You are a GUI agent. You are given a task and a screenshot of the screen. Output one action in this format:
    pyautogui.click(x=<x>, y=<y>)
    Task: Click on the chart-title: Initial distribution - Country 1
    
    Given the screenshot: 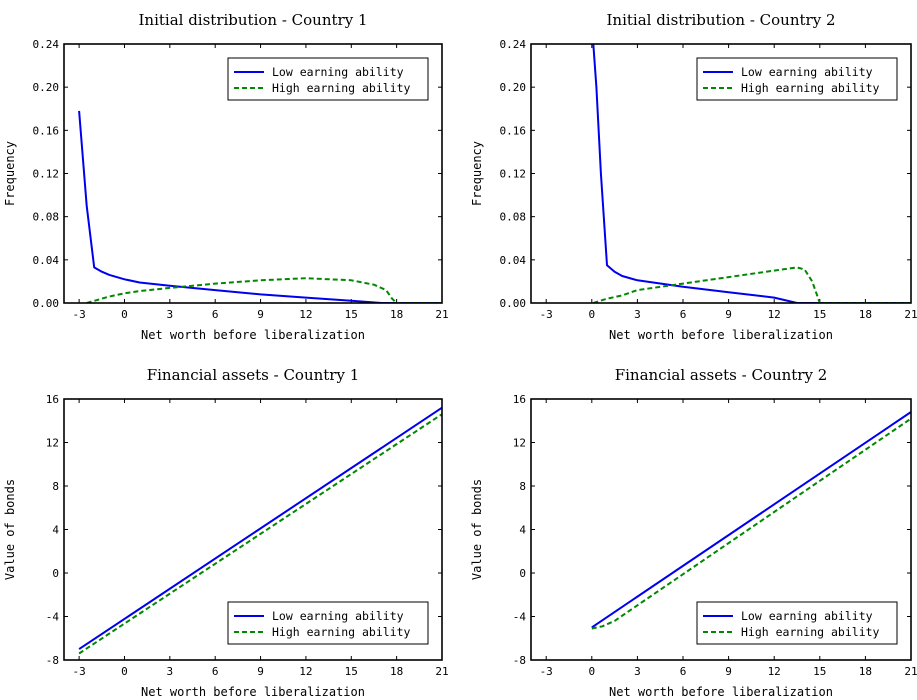 What is the action you would take?
    pyautogui.click(x=252, y=20)
    